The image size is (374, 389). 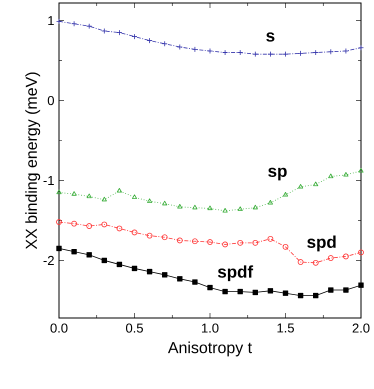 I want to click on x-tick-label: 0.0, so click(x=59, y=328).